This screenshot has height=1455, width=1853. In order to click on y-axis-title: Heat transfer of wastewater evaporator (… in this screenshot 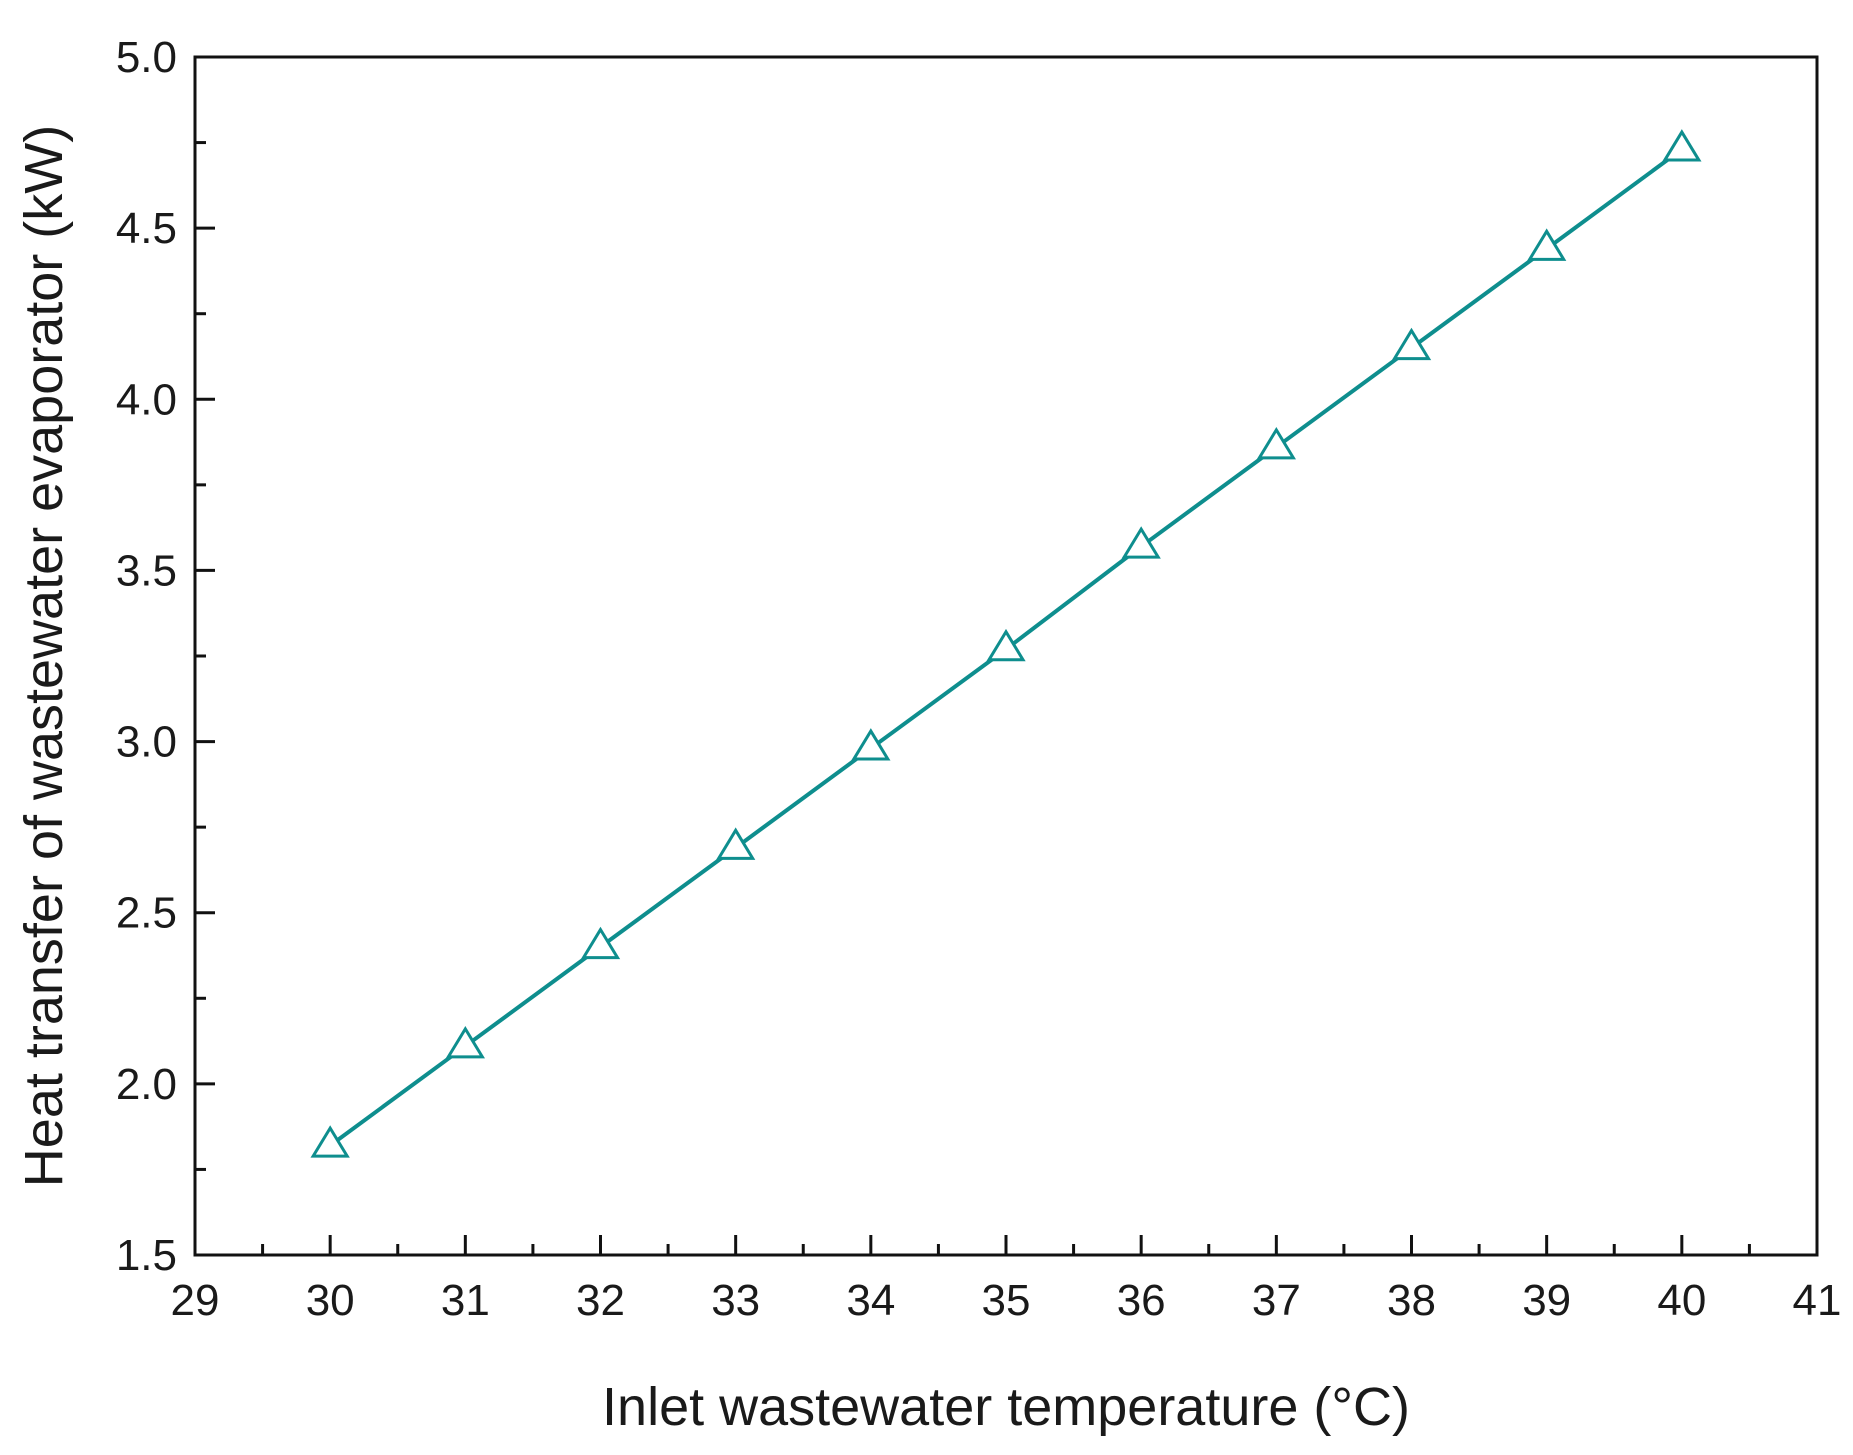, I will do `click(44, 656)`.